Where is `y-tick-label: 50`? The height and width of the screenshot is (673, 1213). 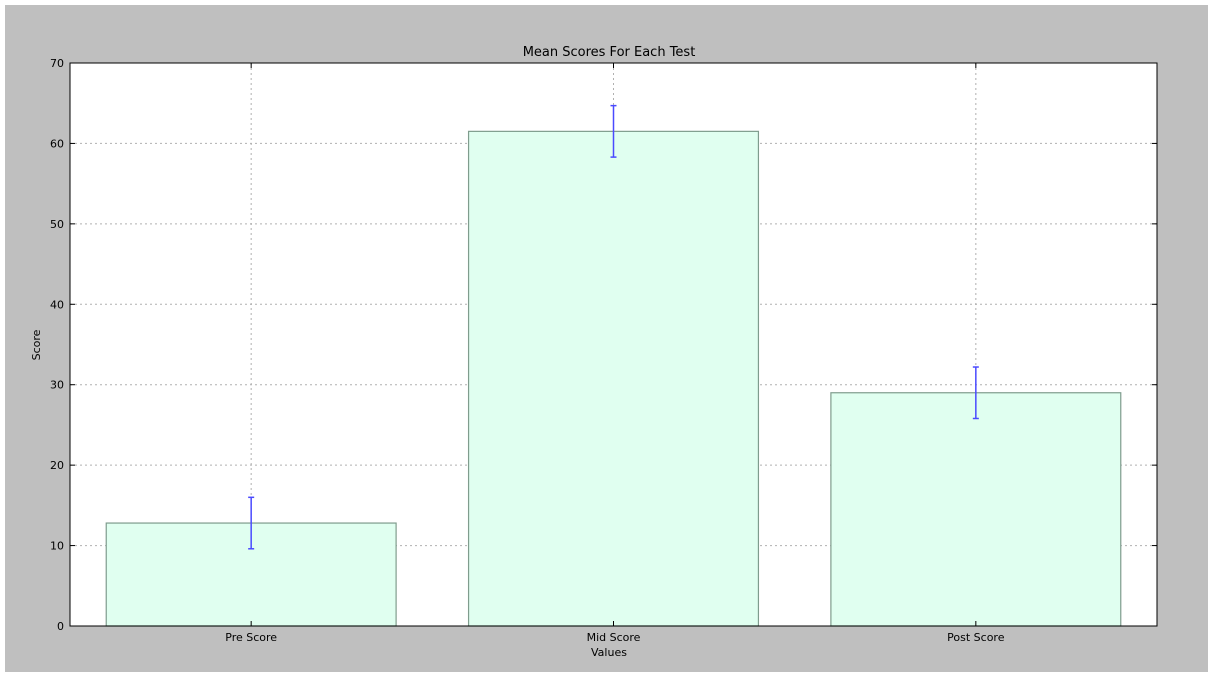 y-tick-label: 50 is located at coordinates (57, 224).